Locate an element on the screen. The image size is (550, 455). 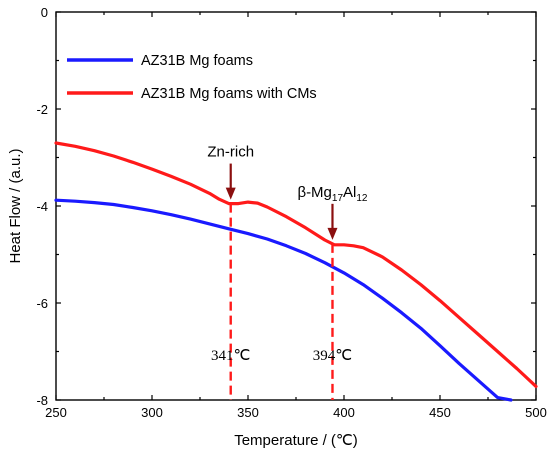
legend-label-1: AZ31B Mg foams is located at coordinates (197, 61).